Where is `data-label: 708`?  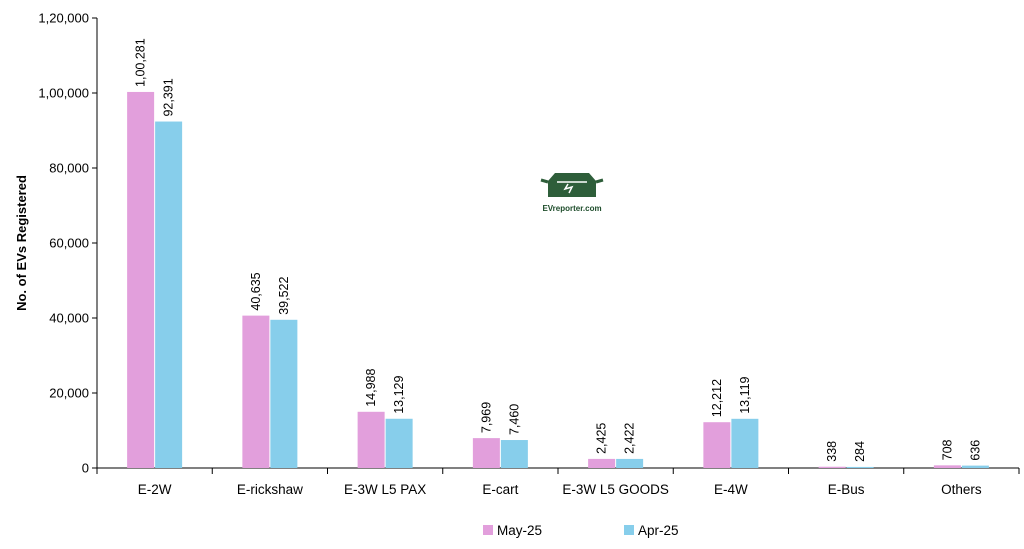
data-label: 708 is located at coordinates (947, 449).